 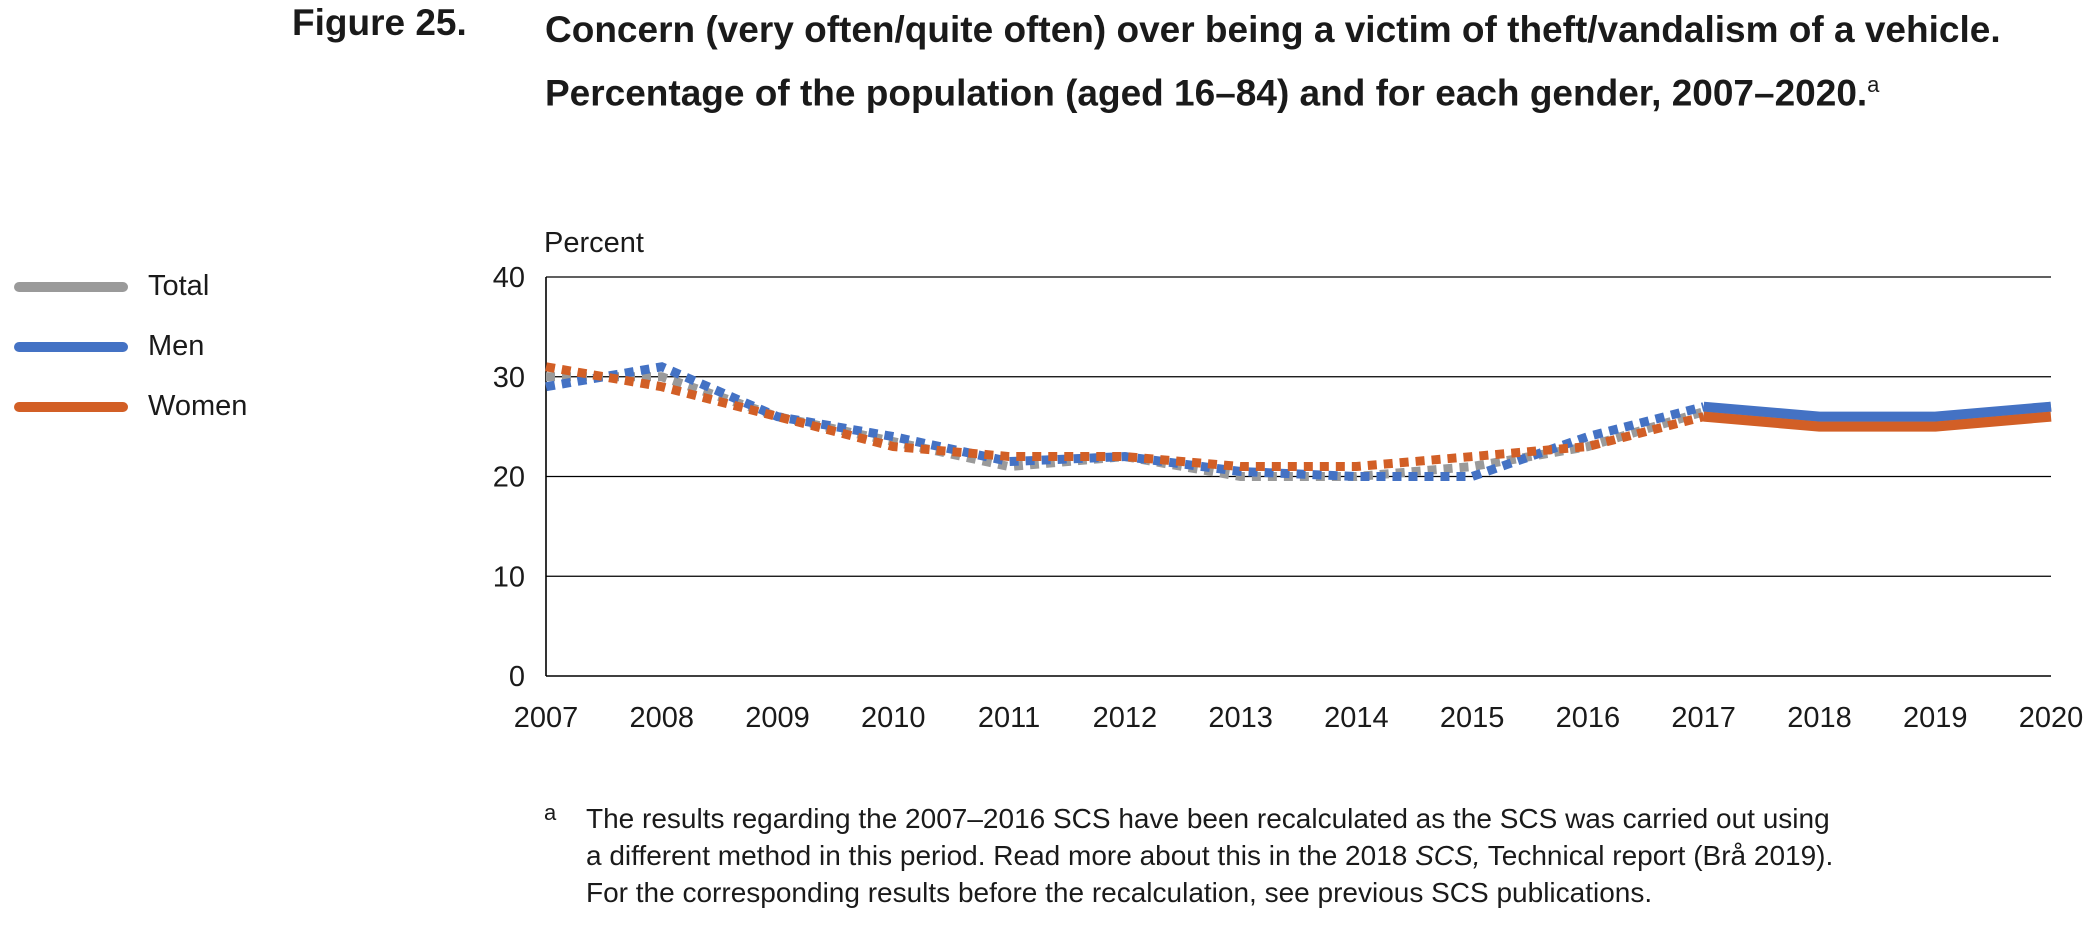 I want to click on footnote-mark: a, so click(x=550, y=812).